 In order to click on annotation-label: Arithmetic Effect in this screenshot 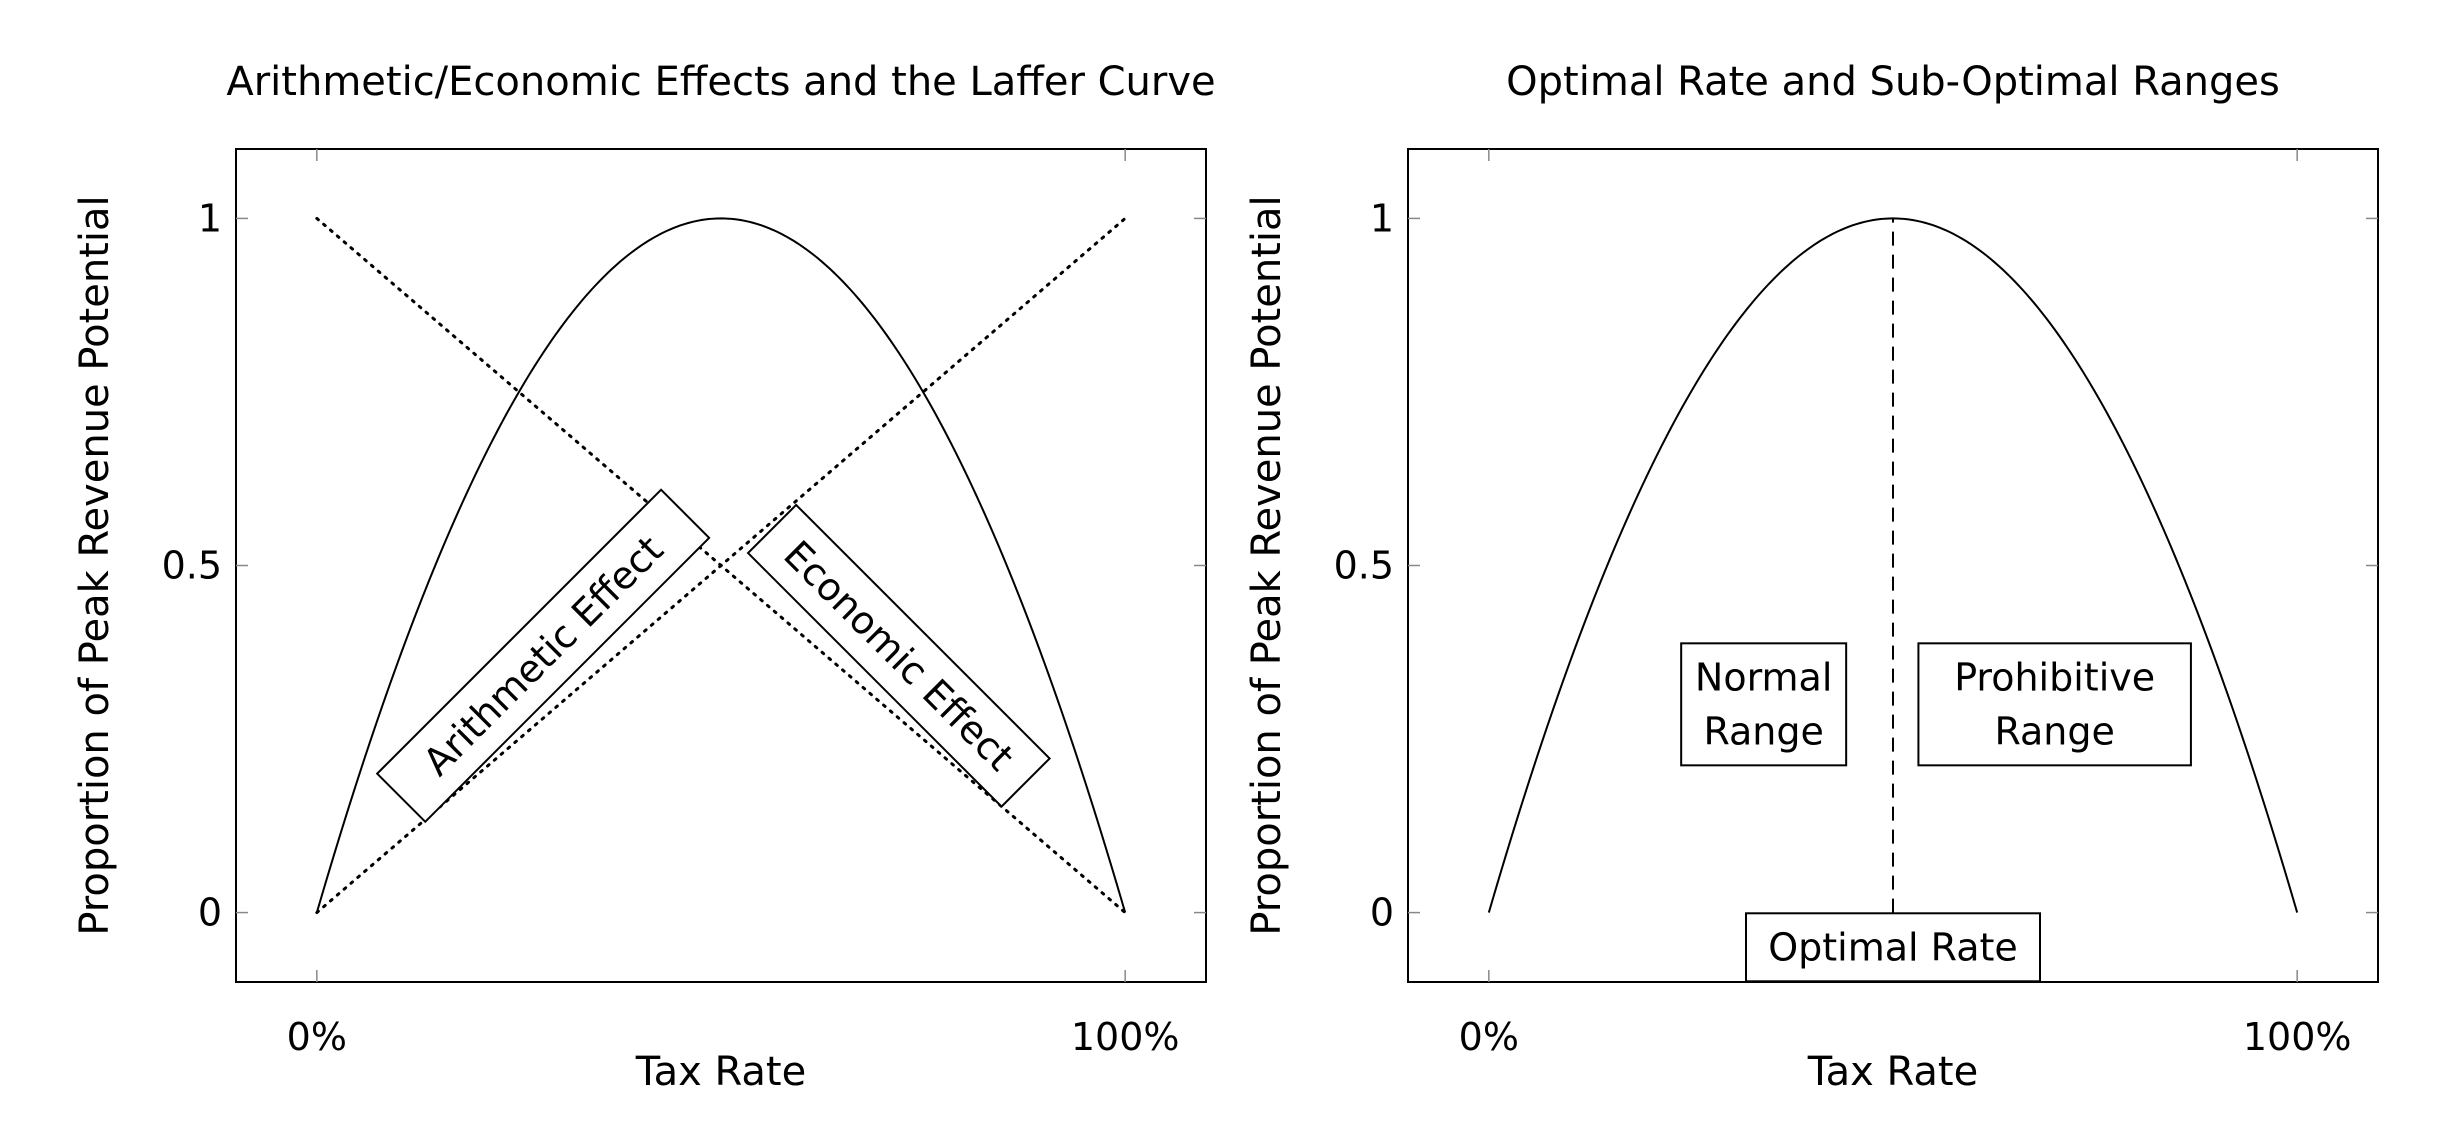, I will do `click(543, 655)`.